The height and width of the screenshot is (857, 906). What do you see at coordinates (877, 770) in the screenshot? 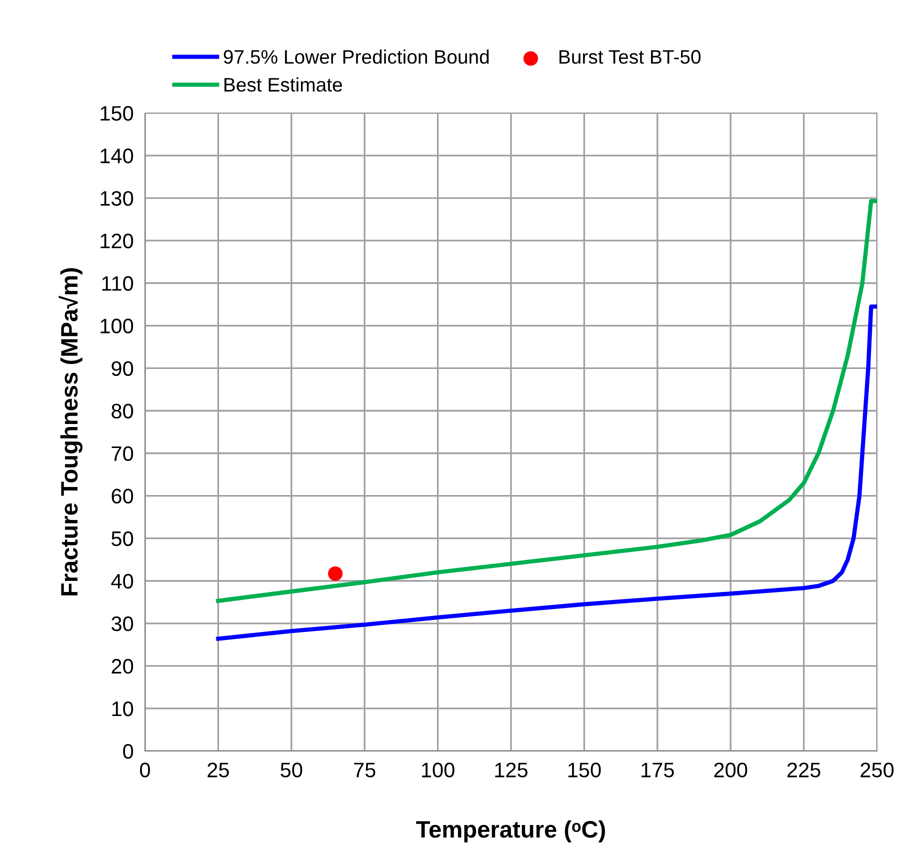
I see `x-tick-label: 250` at bounding box center [877, 770].